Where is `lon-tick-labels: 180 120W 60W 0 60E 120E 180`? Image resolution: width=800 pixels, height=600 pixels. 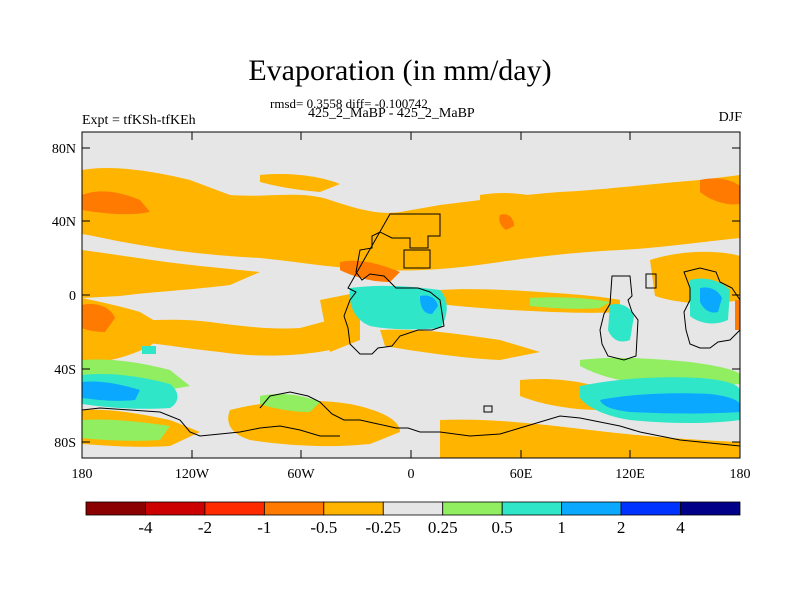 lon-tick-labels: 180 120W 60W 0 60E 120E 180 is located at coordinates (411, 474).